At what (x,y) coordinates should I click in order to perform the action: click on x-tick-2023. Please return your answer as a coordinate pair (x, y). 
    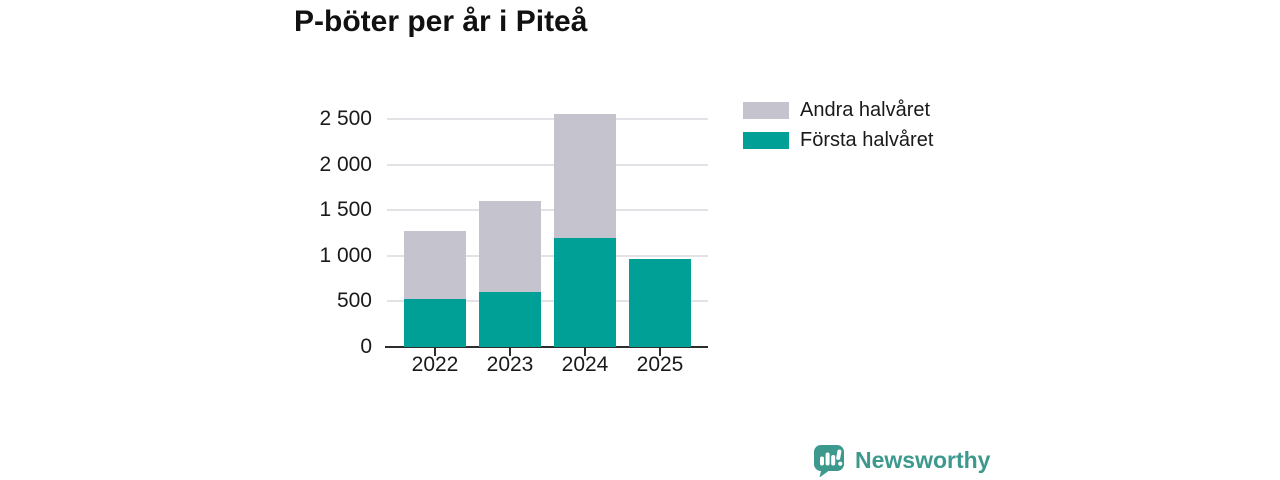
    Looking at the image, I should click on (510, 352).